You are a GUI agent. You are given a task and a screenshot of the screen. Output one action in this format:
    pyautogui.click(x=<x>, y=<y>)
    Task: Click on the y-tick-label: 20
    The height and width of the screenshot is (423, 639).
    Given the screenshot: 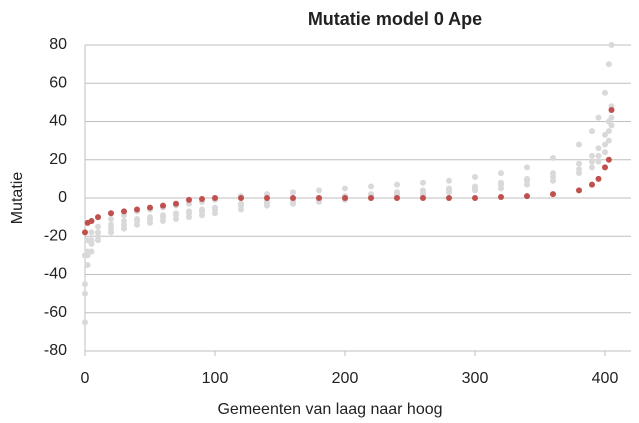 What is the action you would take?
    pyautogui.click(x=58, y=159)
    